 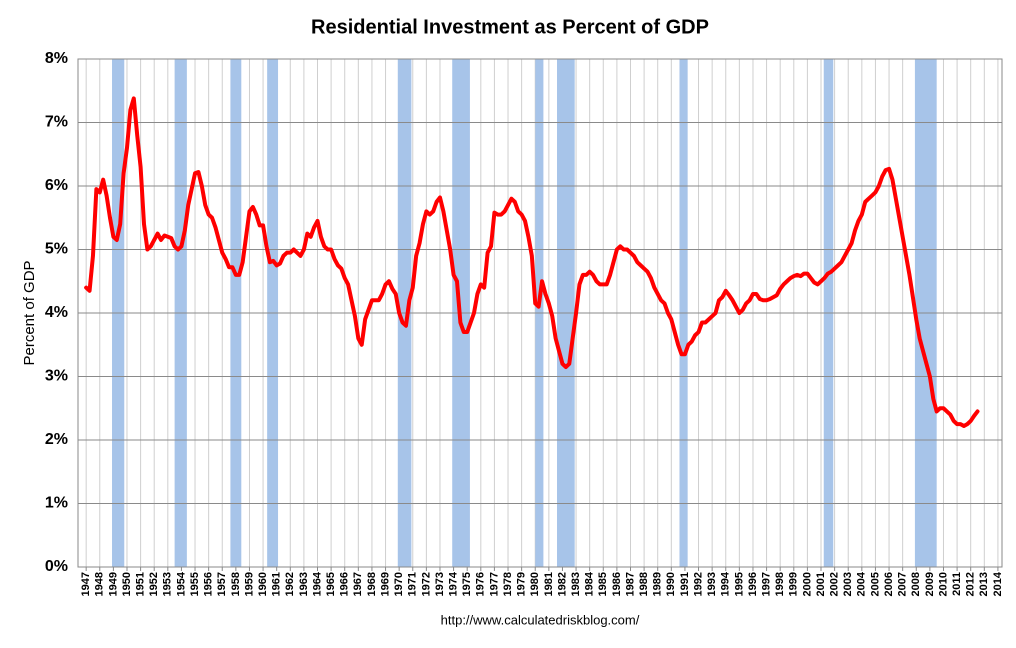 What do you see at coordinates (726, 583) in the screenshot?
I see `x-tick-label: 1994` at bounding box center [726, 583].